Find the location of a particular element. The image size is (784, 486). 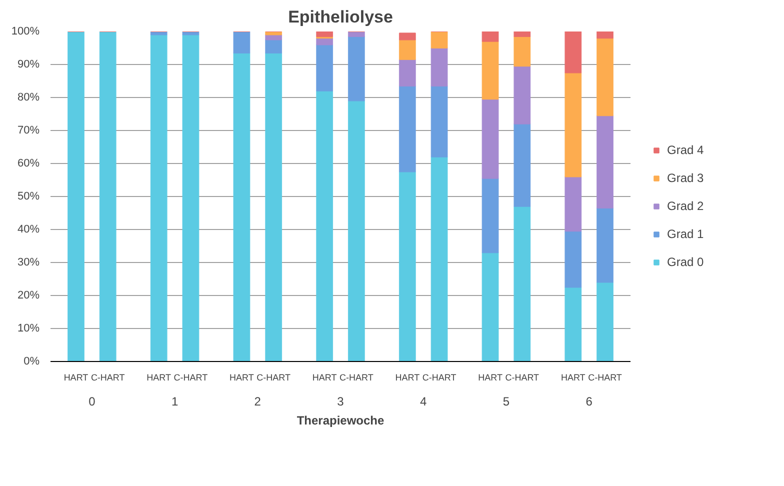

y-tick-label: 0% is located at coordinates (32, 362).